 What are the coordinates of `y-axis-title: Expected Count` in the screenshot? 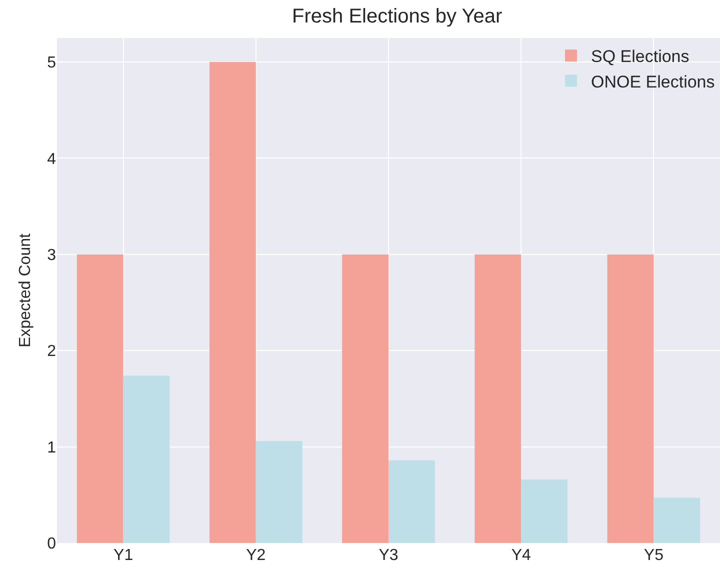 It's located at (25, 290).